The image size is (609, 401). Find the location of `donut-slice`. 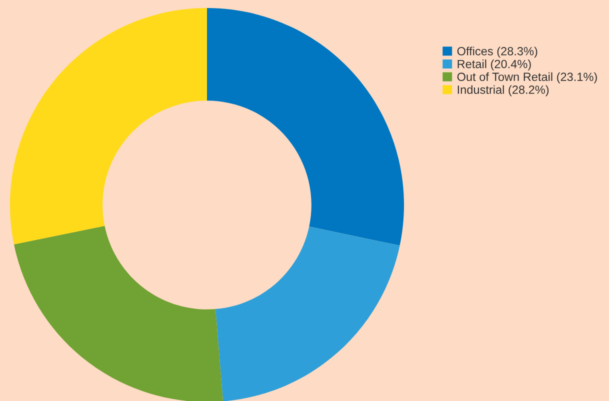

donut-slice is located at coordinates (308, 313).